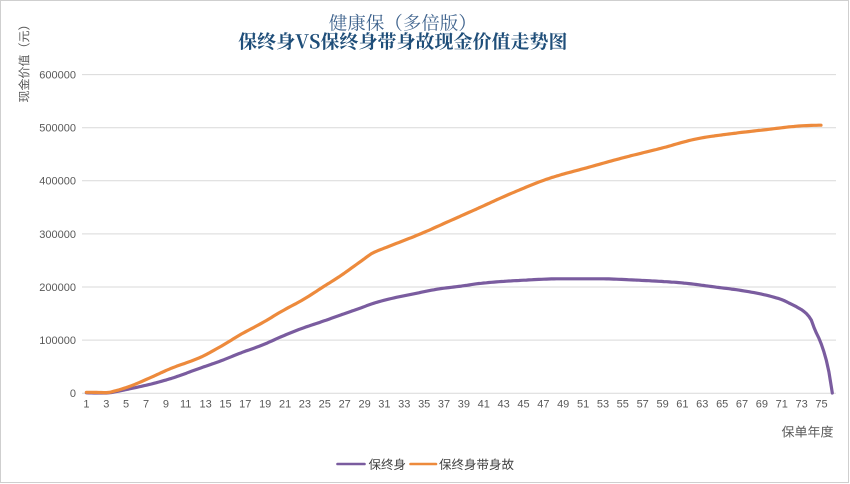 This screenshot has height=484, width=850. What do you see at coordinates (464, 405) in the screenshot?
I see `svg-text: 39` at bounding box center [464, 405].